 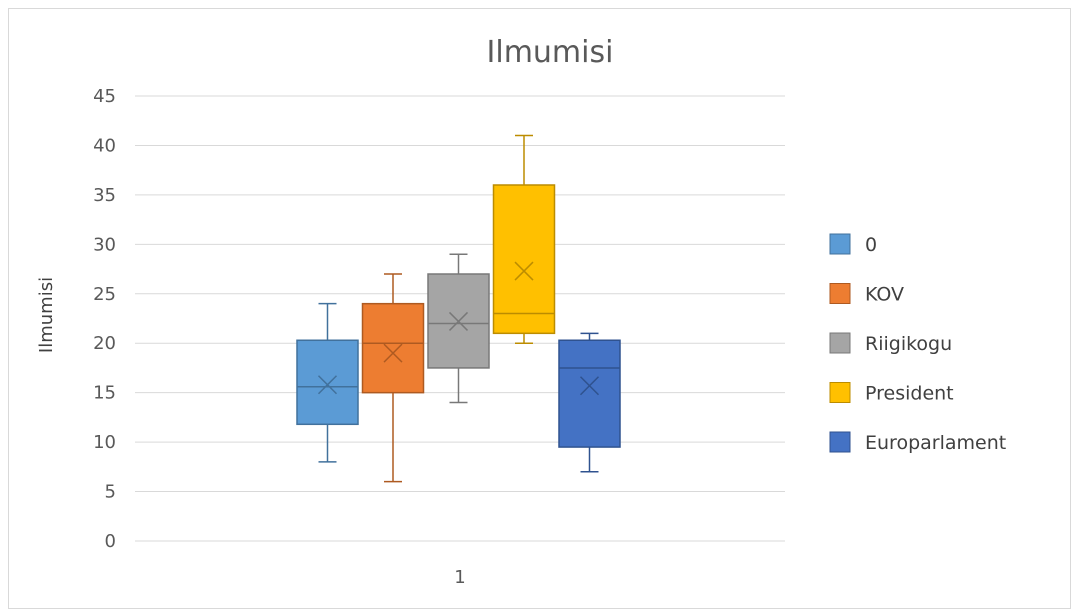 What do you see at coordinates (884, 295) in the screenshot?
I see `legend-label: KOV` at bounding box center [884, 295].